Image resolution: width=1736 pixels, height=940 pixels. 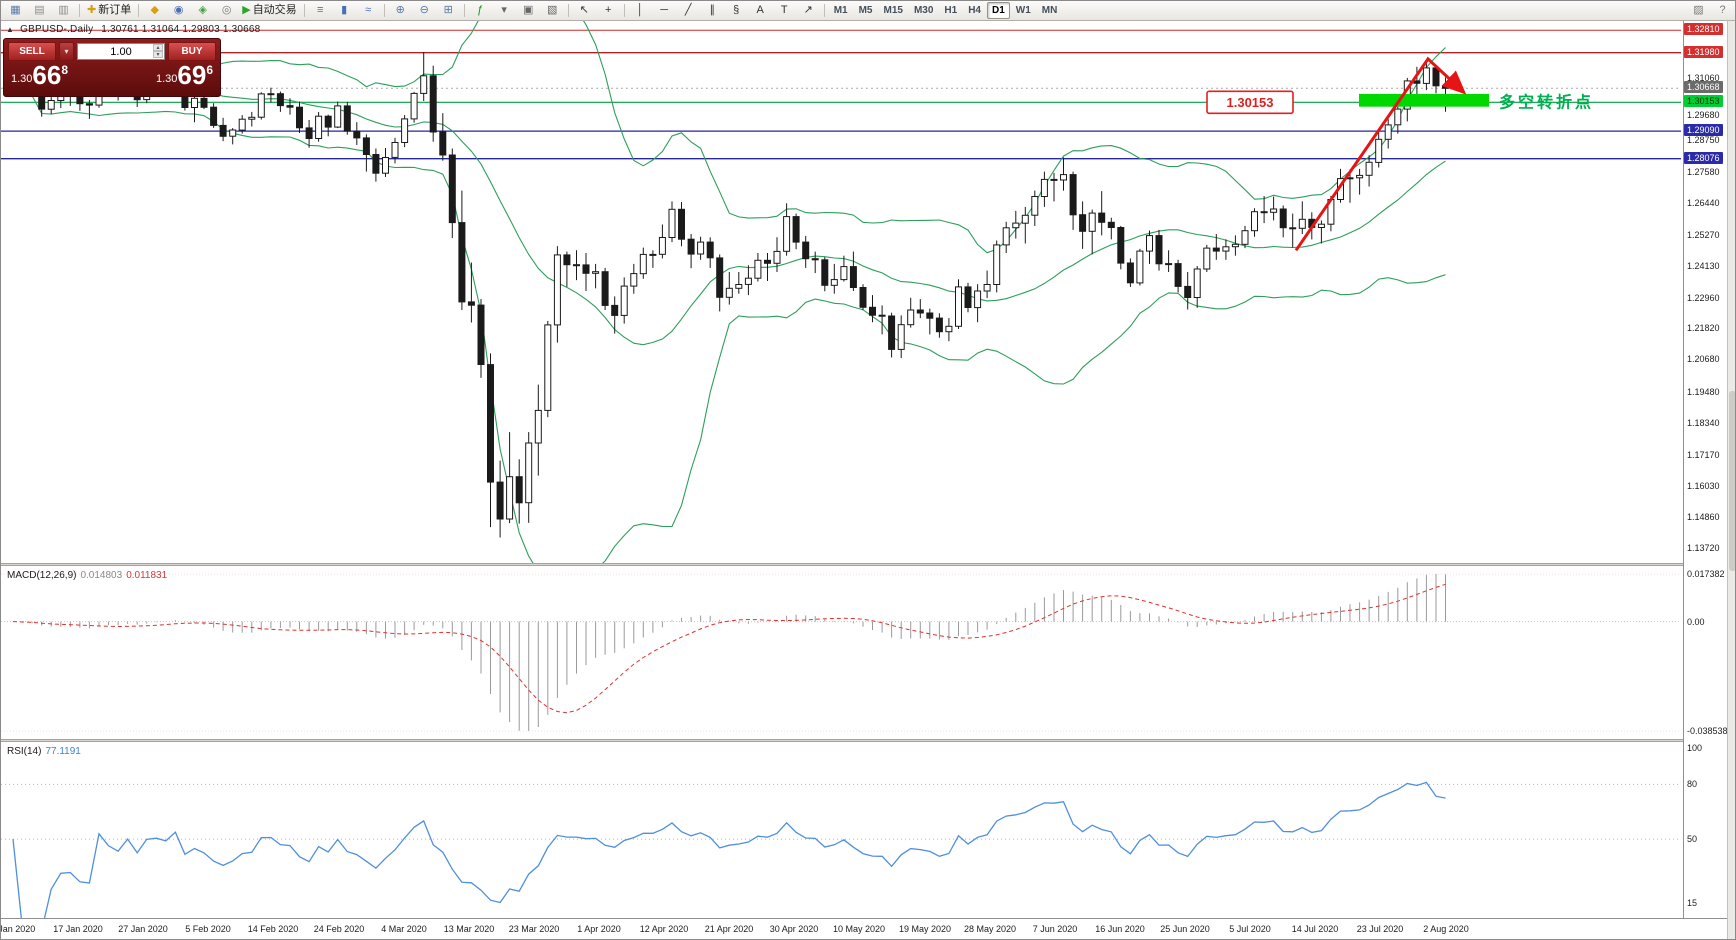 I want to click on indicators-icon: ƒ, so click(x=480, y=11).